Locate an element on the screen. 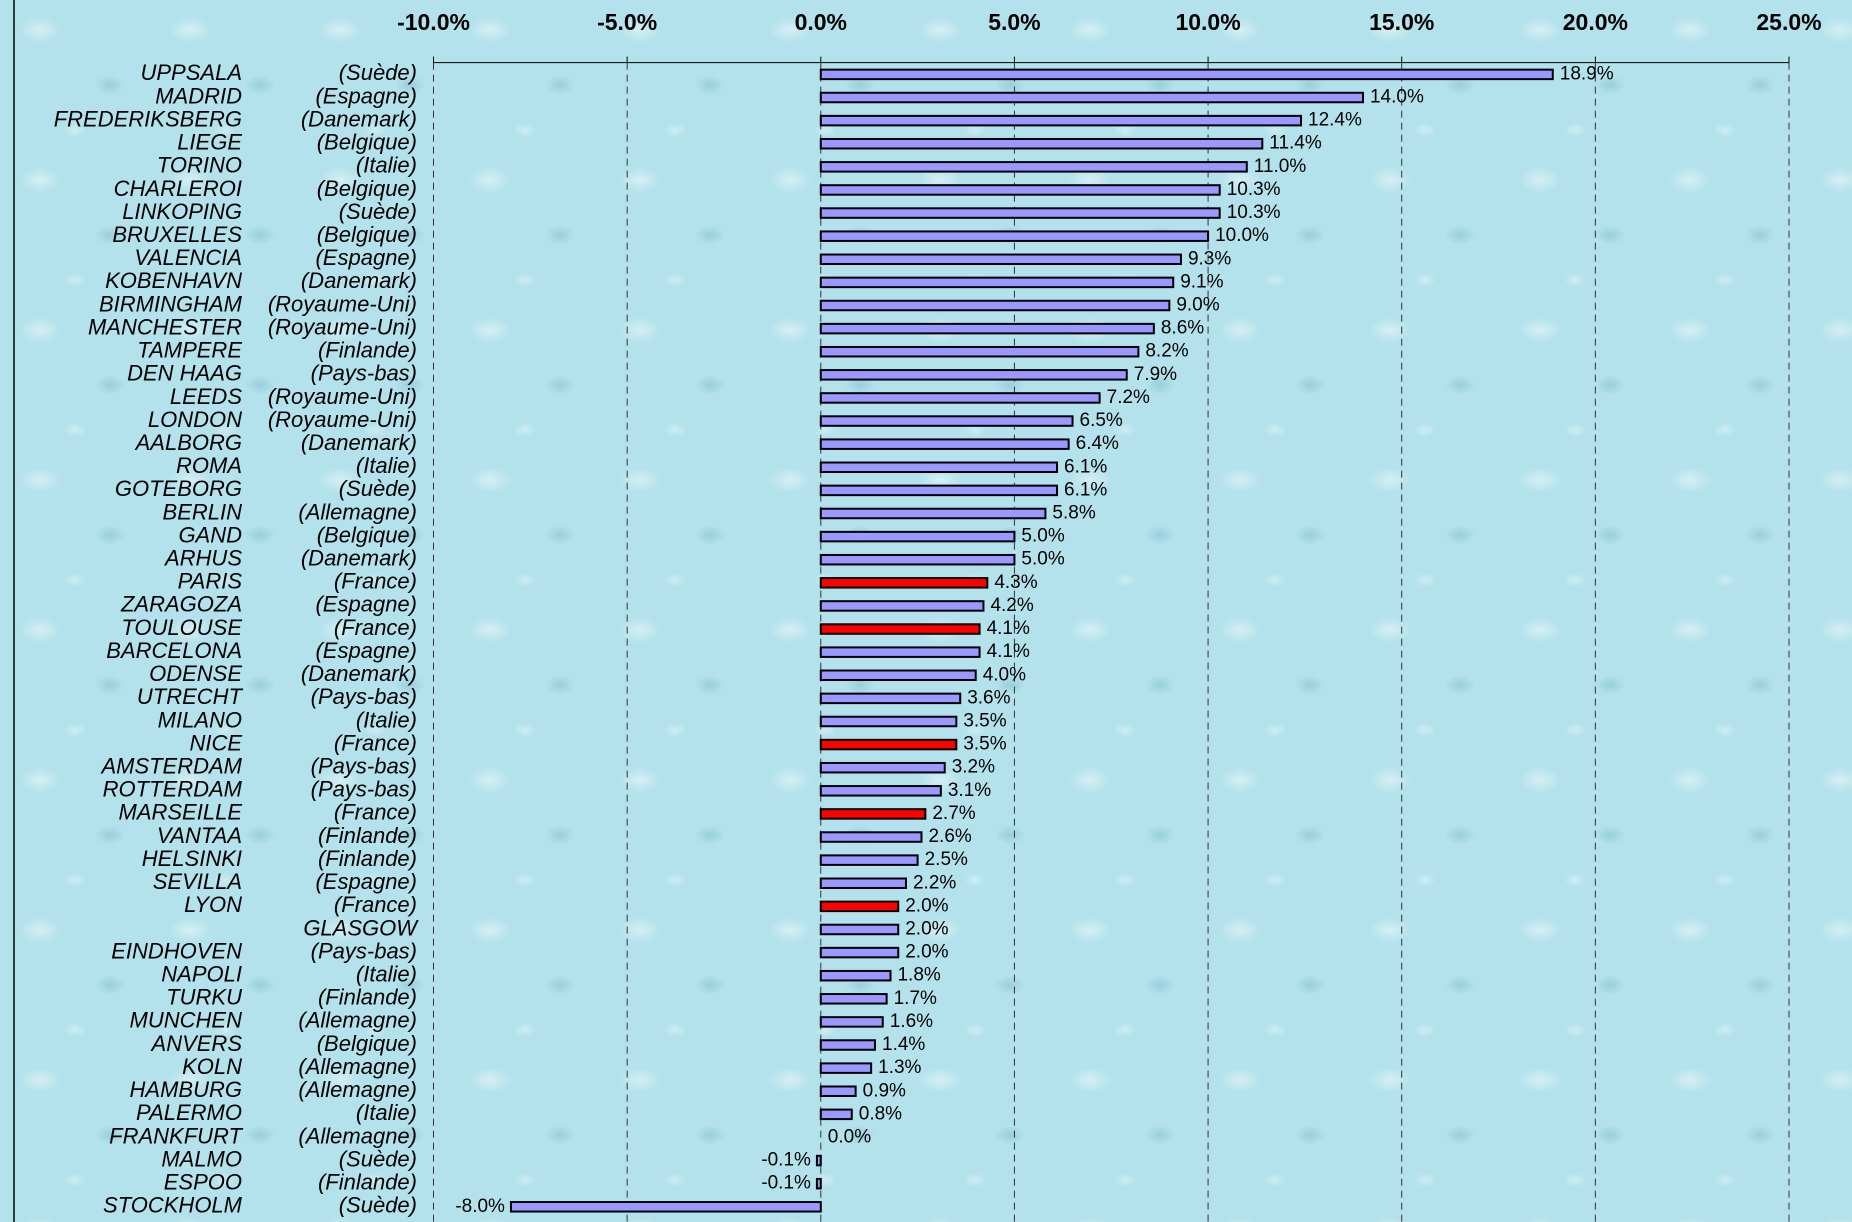 The image size is (1852, 1222). value-label: 1.3% is located at coordinates (899, 1067).